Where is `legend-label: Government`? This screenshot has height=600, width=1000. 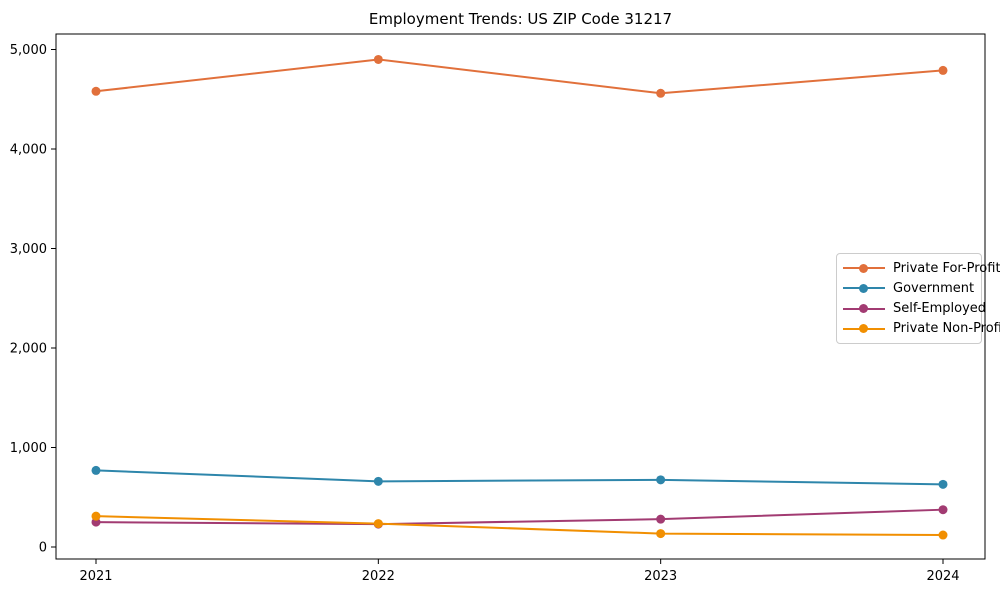 legend-label: Government is located at coordinates (934, 288).